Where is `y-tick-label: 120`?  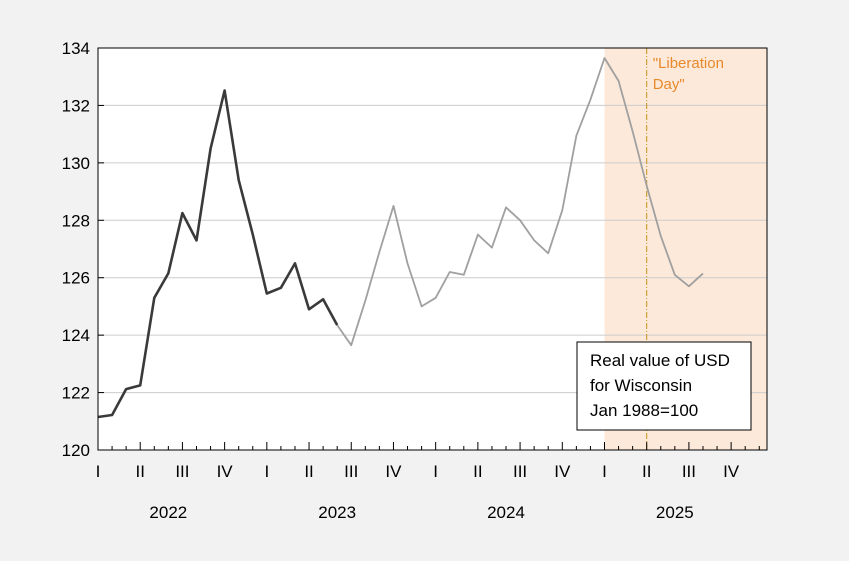
y-tick-label: 120 is located at coordinates (76, 450).